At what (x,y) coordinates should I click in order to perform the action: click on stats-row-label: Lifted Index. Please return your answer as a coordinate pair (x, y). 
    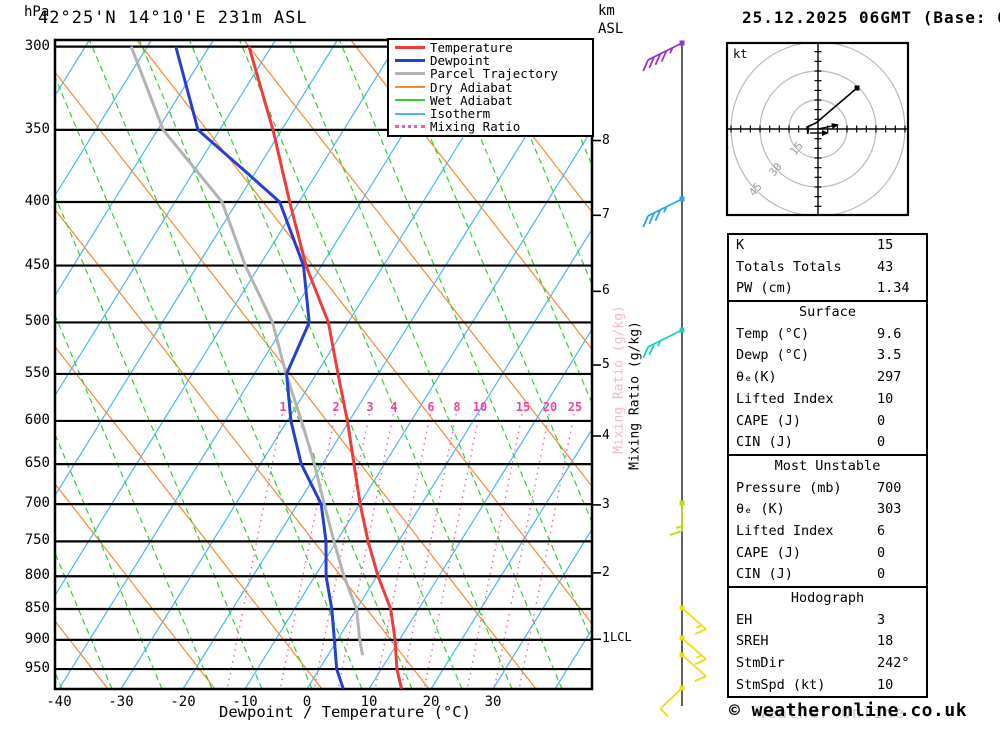
    Looking at the image, I should click on (785, 530).